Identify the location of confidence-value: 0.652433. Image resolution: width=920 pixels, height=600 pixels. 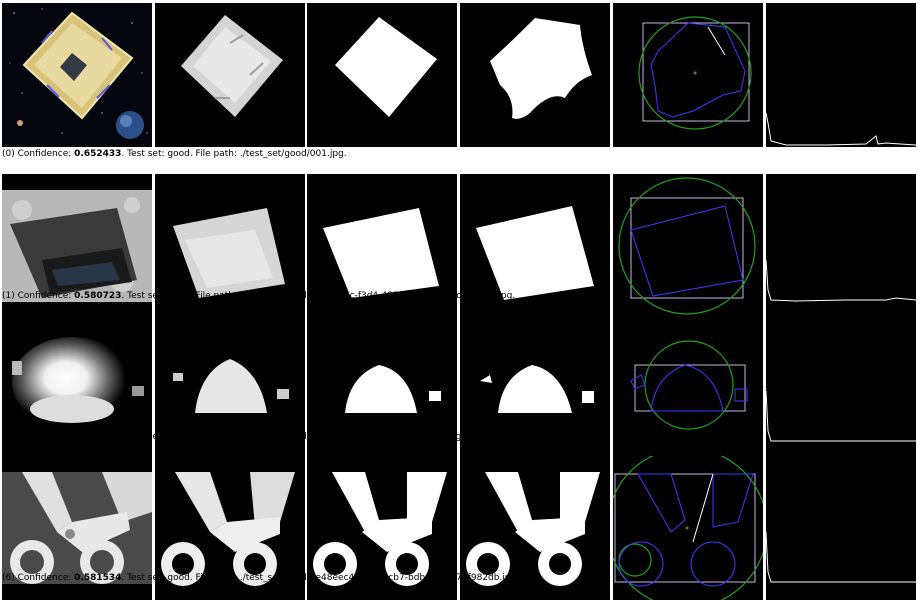
(98, 154).